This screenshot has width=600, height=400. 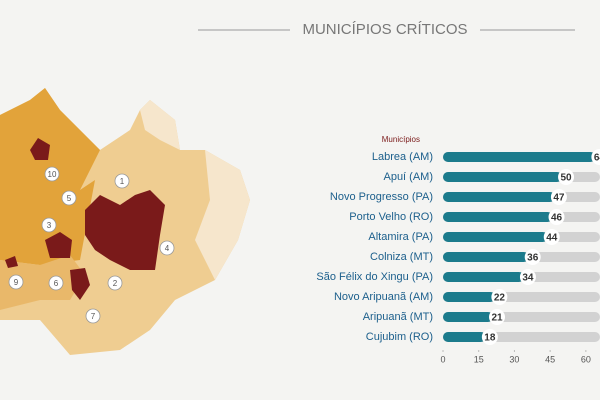 What do you see at coordinates (479, 359) in the screenshot?
I see `x-tick-label: 15` at bounding box center [479, 359].